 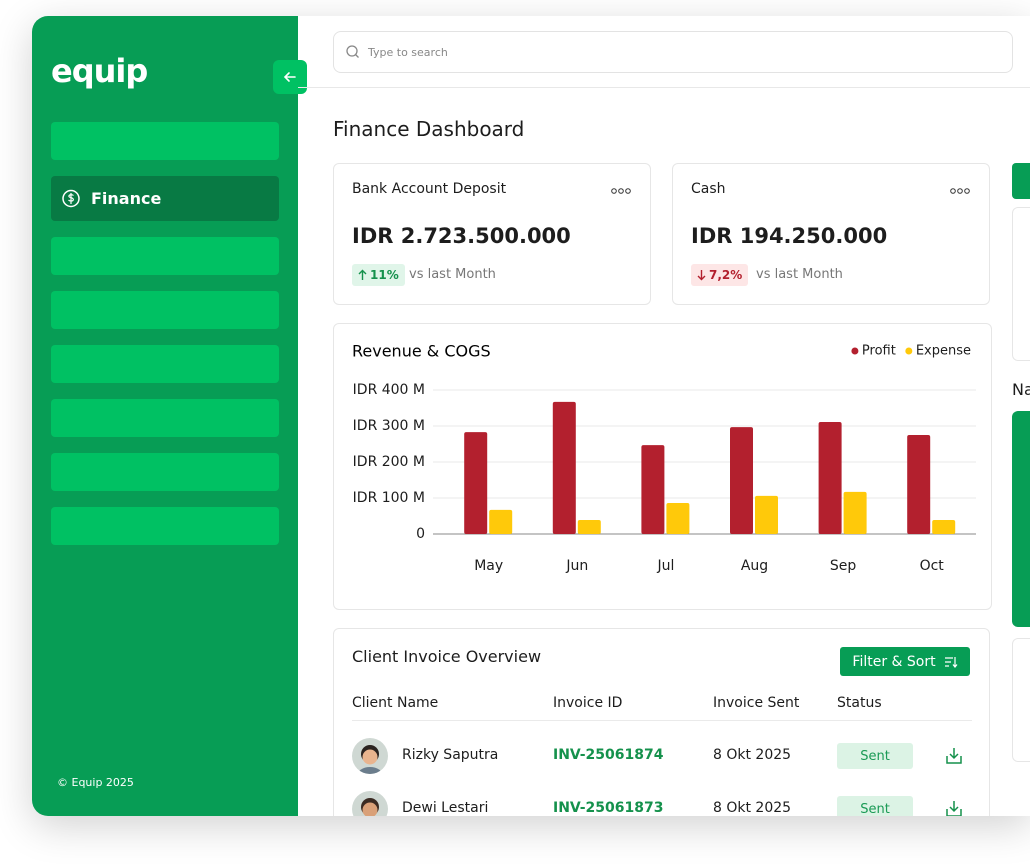 I want to click on page-title: Finance Dashboard, so click(x=429, y=129).